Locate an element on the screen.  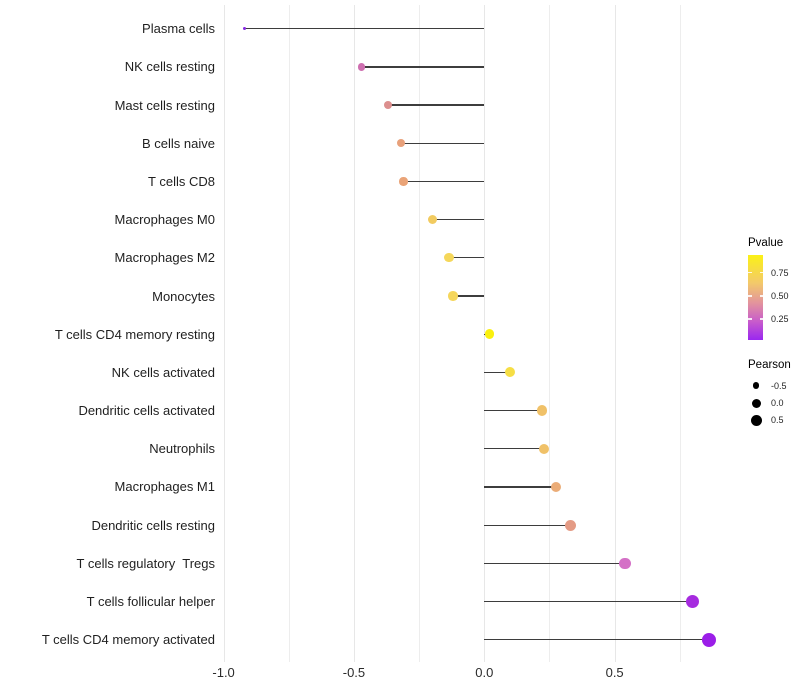
row-label: Dendritic cells activated is located at coordinates (146, 411).